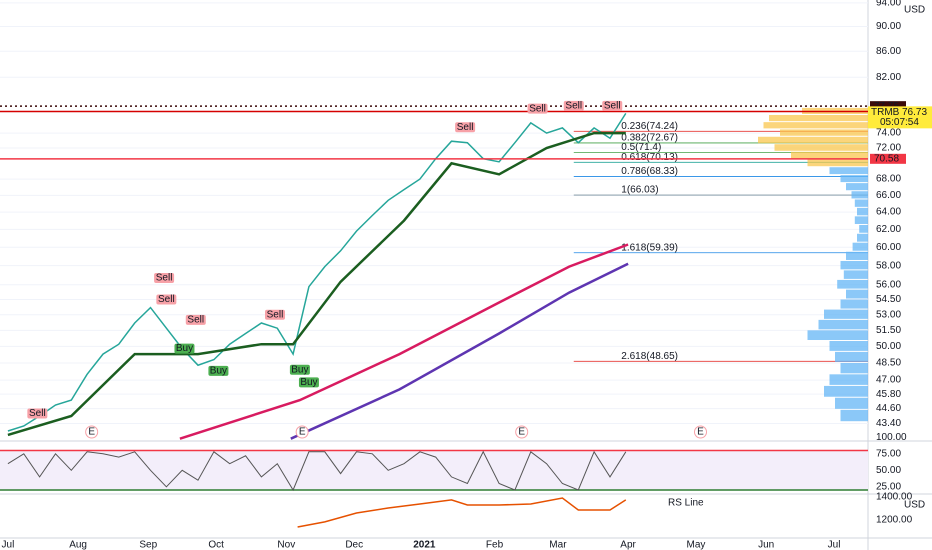 The image size is (932, 550). I want to click on x-tick-label: Apr, so click(628, 545).